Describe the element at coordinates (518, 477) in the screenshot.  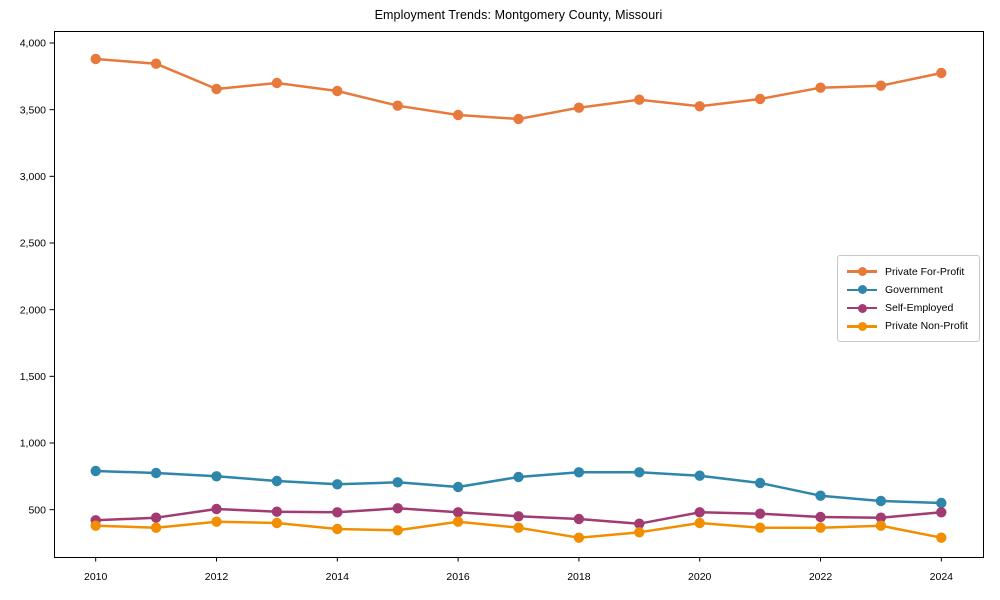
I see `data-point-government-2017` at that location.